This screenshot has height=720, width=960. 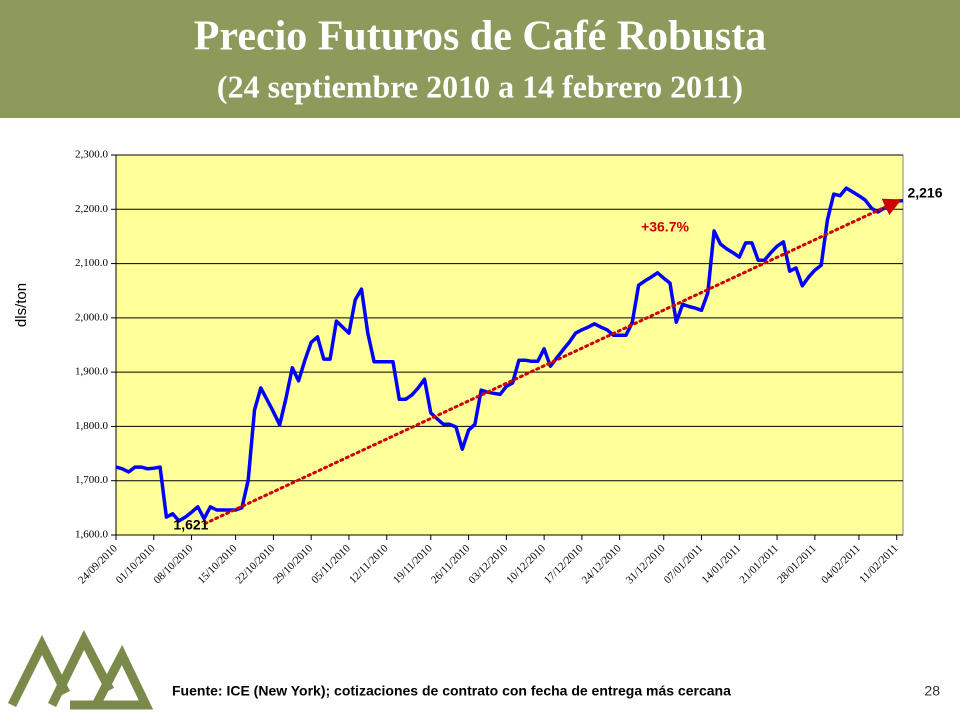 I want to click on x-tick-label: 22/10/2010, so click(x=255, y=564).